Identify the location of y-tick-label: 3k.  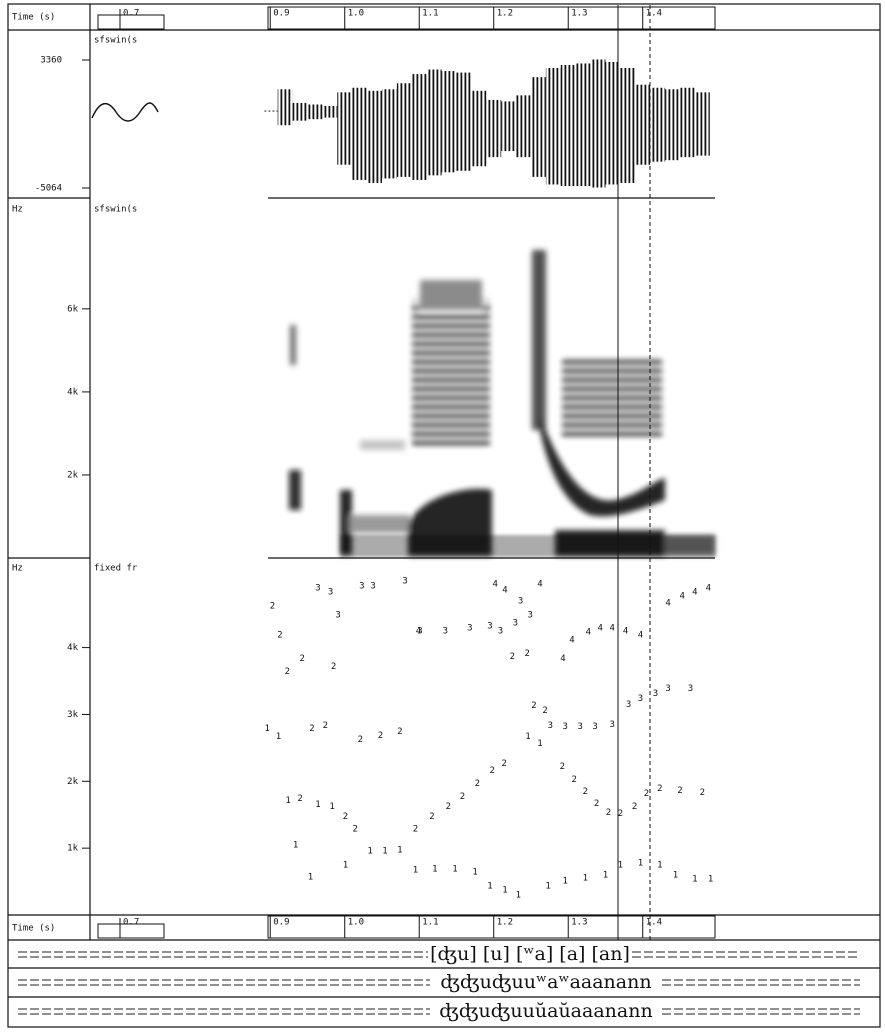
(72, 715).